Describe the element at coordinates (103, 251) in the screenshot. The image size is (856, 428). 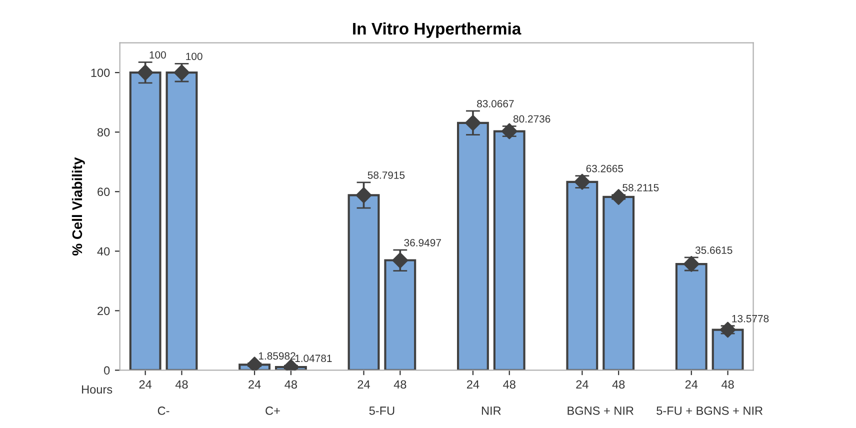
I see `y-tick-label: 40` at that location.